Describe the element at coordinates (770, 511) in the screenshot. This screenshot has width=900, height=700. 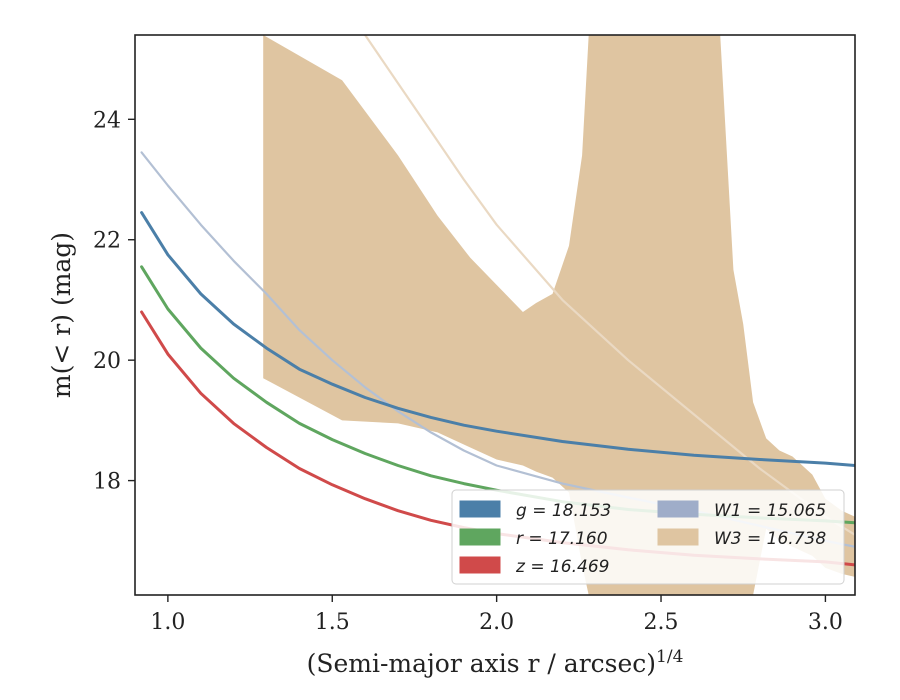
I see `legend-label-w1-15-065: W1 = 15.065` at that location.